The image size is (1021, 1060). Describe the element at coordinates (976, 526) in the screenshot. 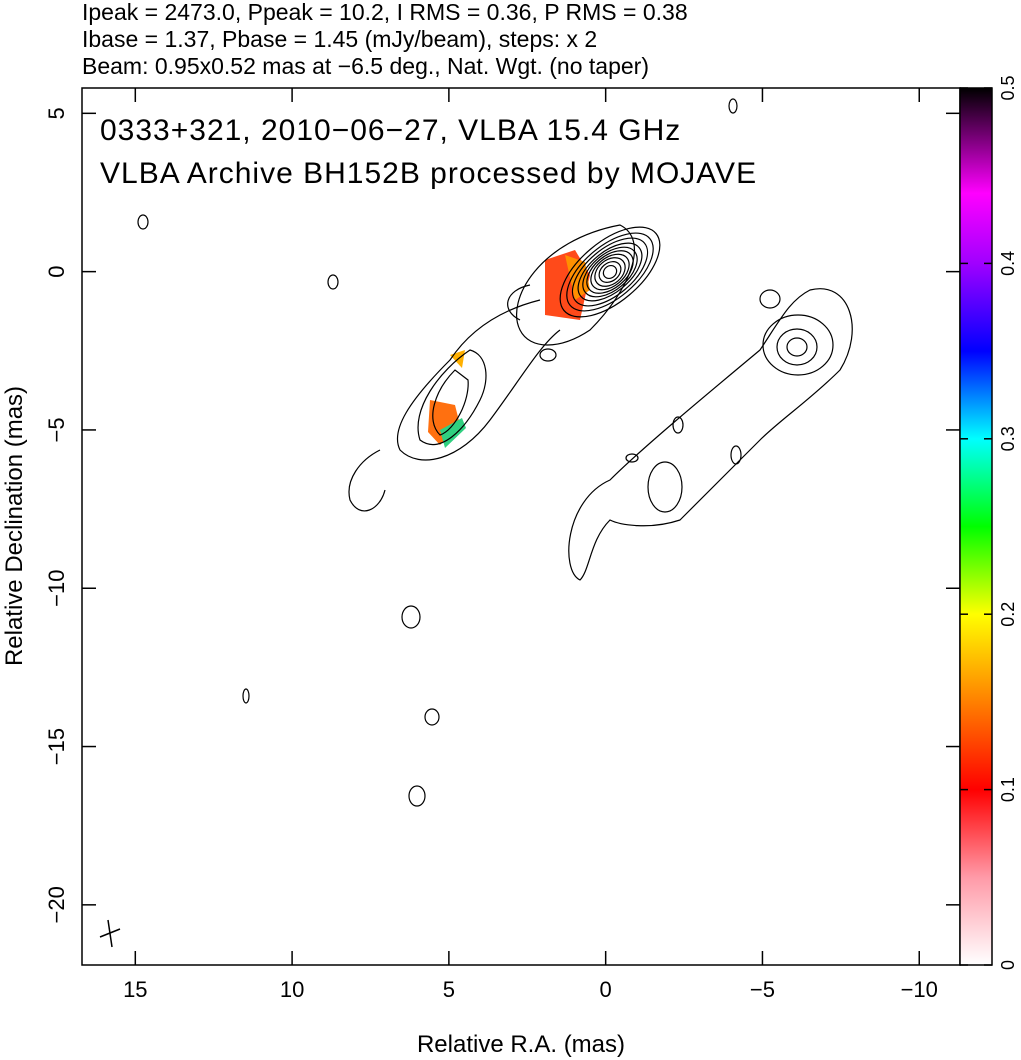

I see `colorbar` at that location.